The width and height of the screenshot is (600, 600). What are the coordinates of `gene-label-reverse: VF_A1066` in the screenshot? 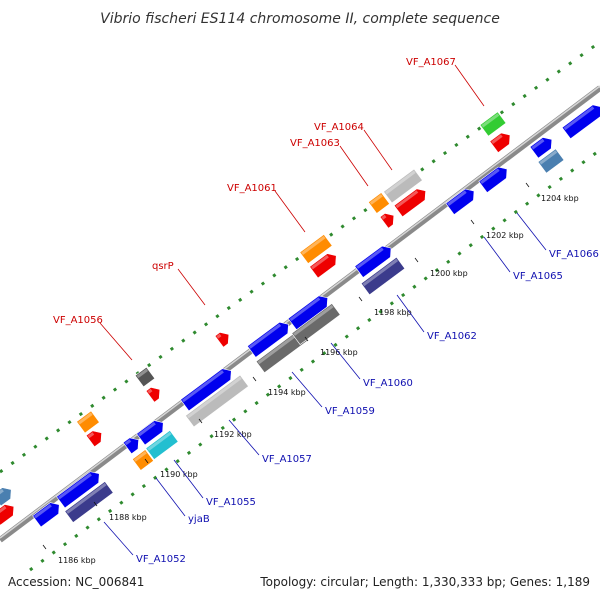 It's located at (574, 254).